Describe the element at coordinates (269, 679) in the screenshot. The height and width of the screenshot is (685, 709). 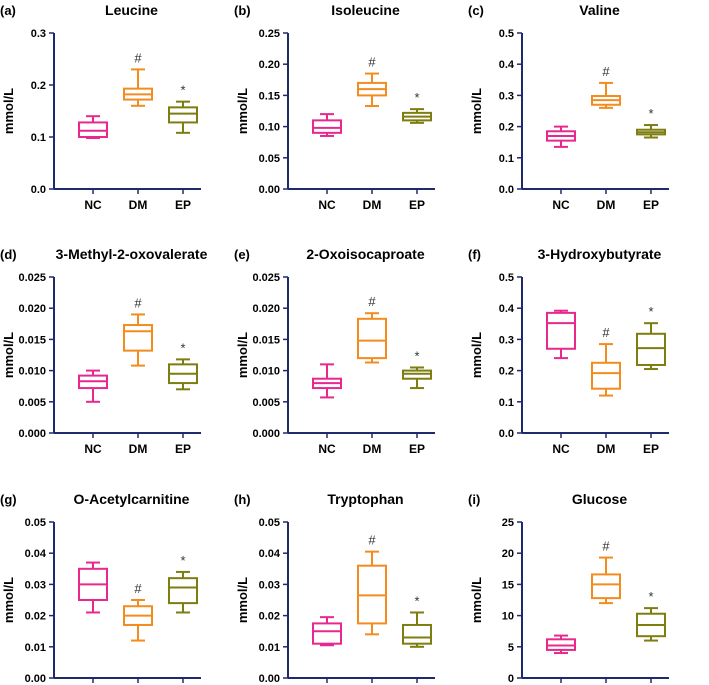
I see `y-tick-label: 0.00` at that location.